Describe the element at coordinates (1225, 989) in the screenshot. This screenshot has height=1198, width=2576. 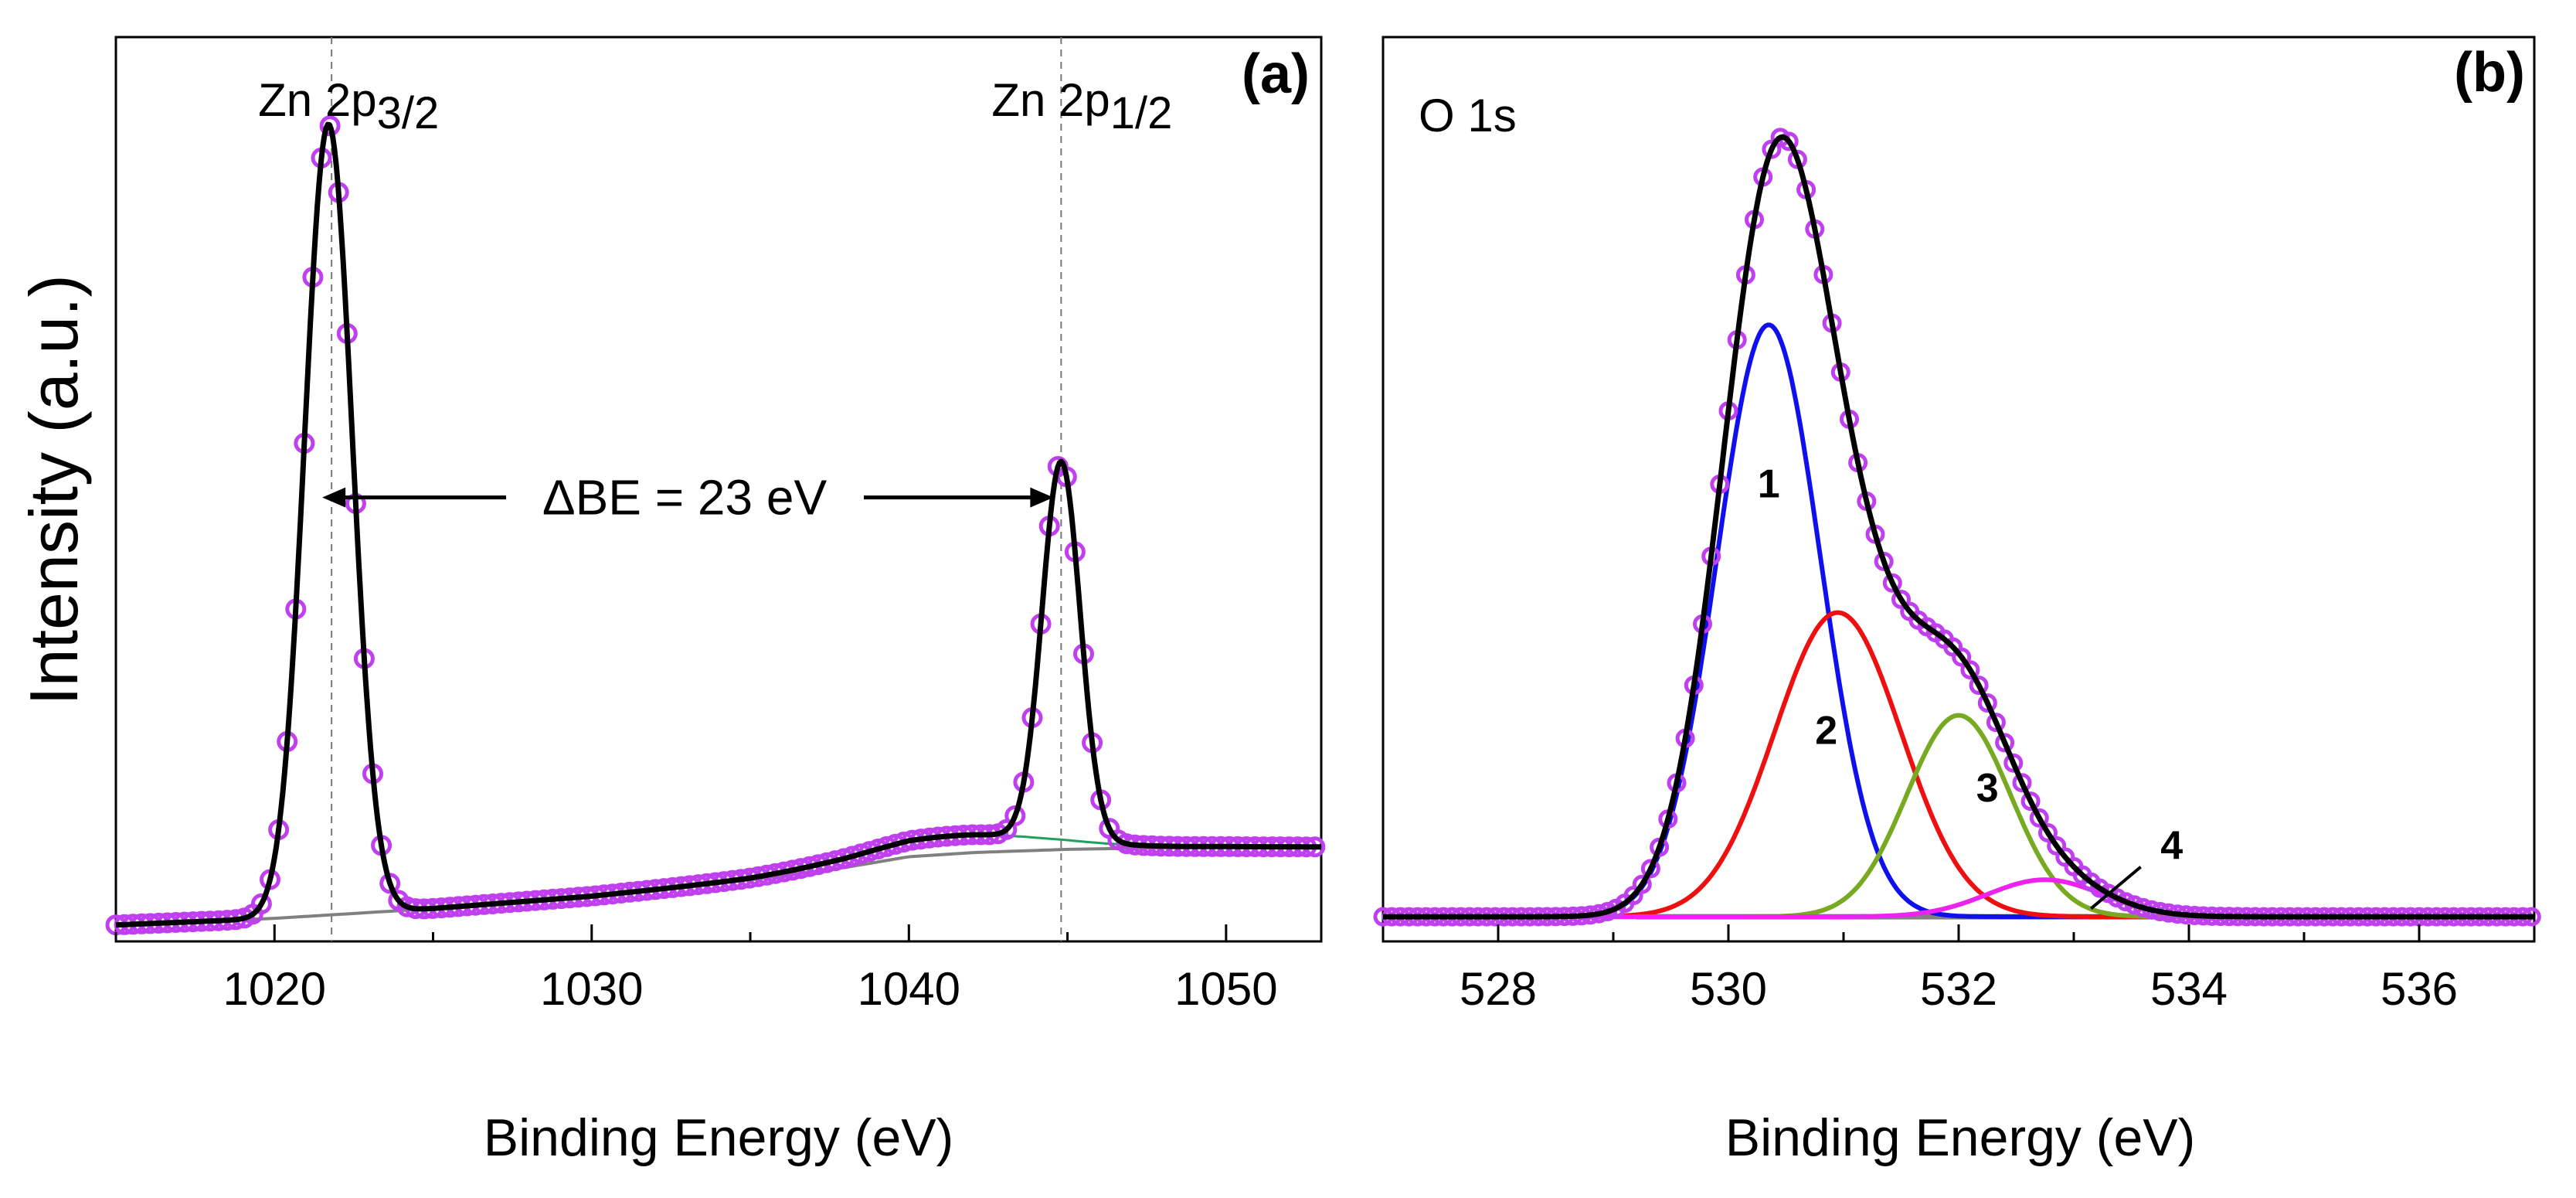
I see `panel-a-tick-label: 1050` at that location.